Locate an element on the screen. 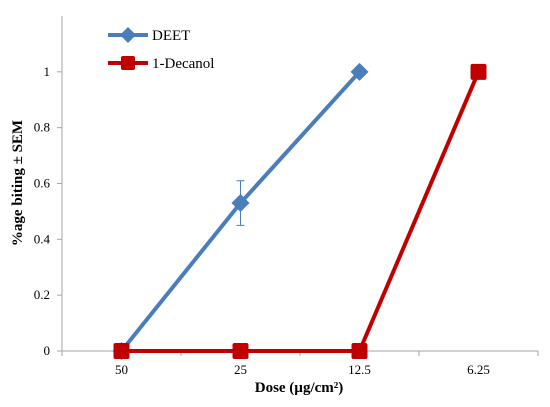 The width and height of the screenshot is (550, 407). y-tick-label: 0.6 is located at coordinates (42, 183).